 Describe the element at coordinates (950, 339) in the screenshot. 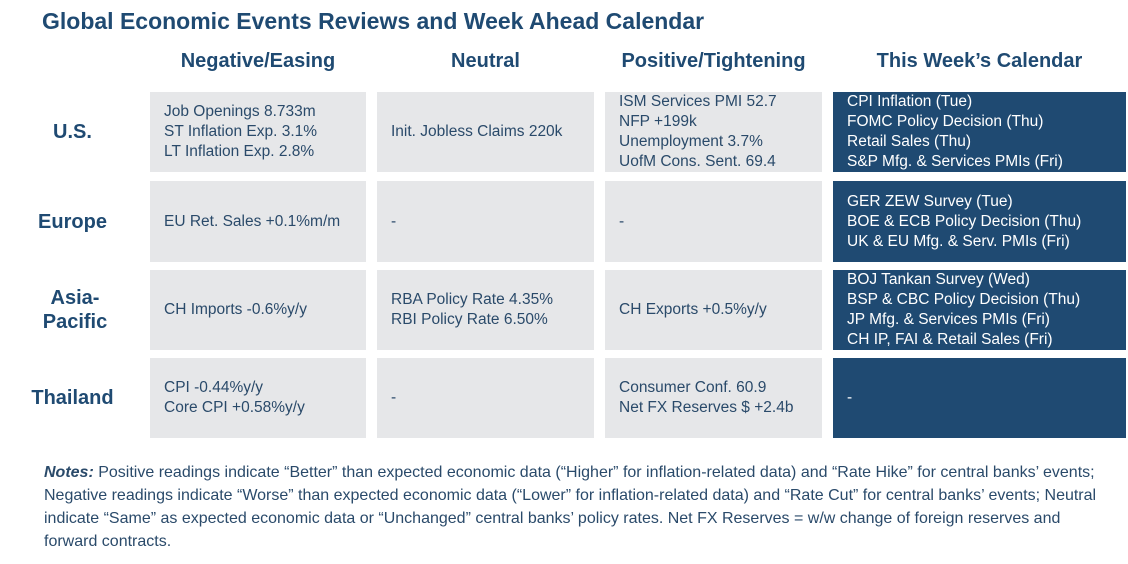

I see `cell-line: CH IP, FAI & Retail Sales (Fri)` at that location.